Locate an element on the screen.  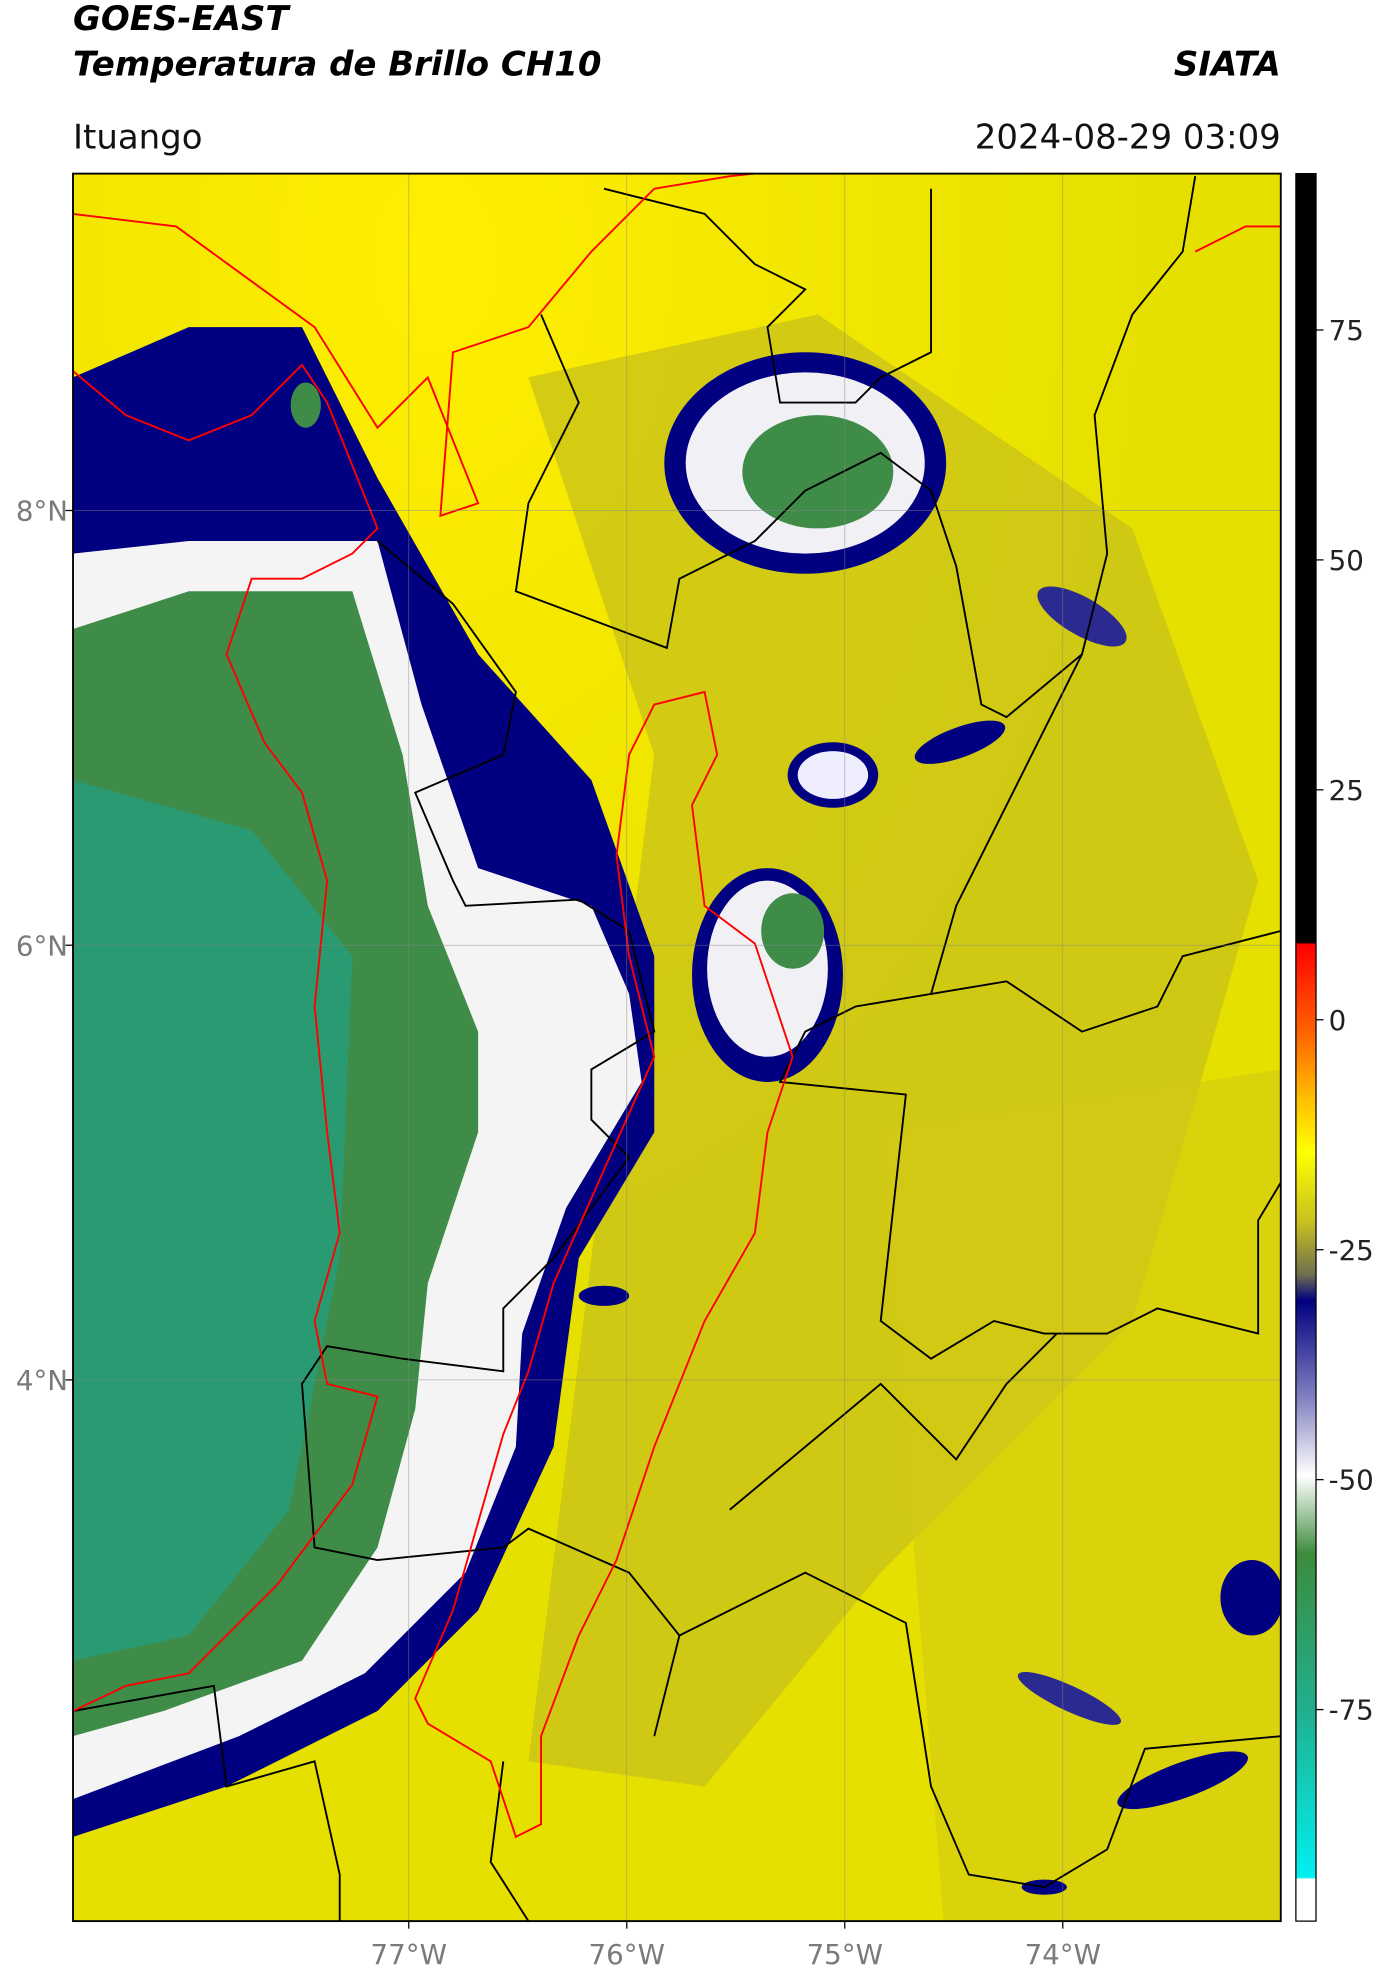
subtitle: Temperatura de Brillo CH10 is located at coordinates (337, 64).